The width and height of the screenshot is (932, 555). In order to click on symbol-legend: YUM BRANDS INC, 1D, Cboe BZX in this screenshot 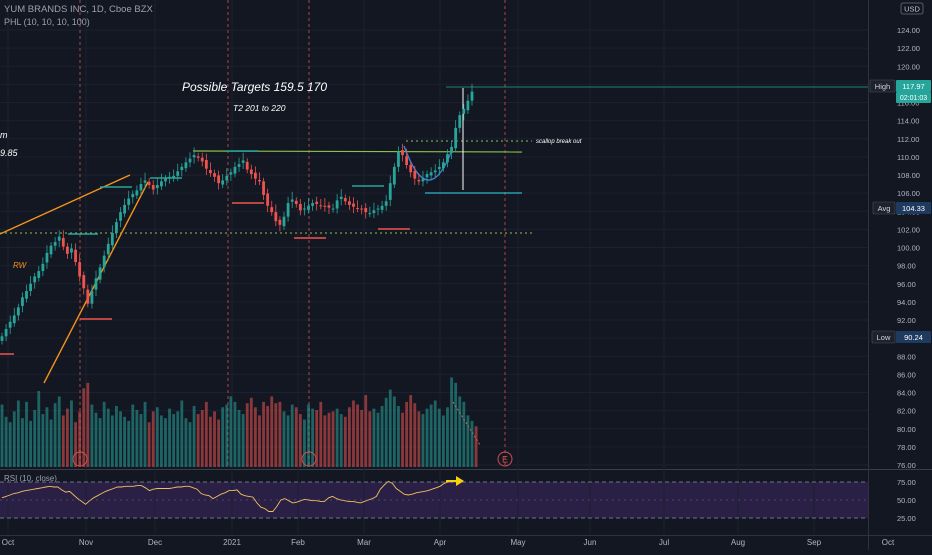, I will do `click(79, 9)`.